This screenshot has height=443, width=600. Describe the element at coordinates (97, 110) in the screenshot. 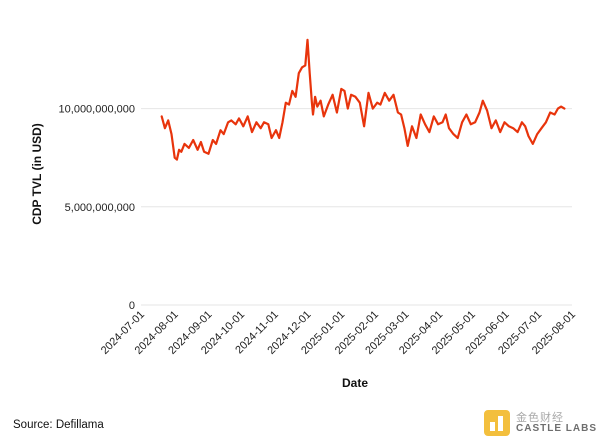

I see `y-tick-label: 10,000,000,000` at that location.